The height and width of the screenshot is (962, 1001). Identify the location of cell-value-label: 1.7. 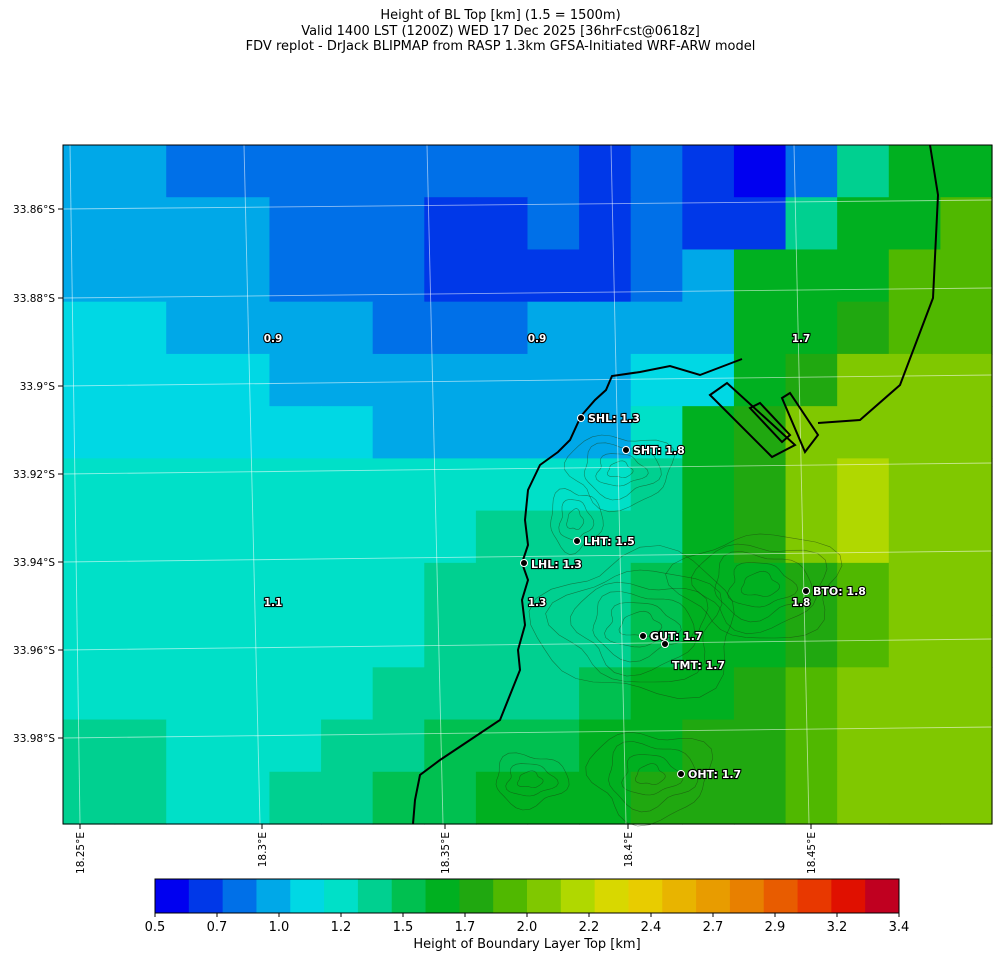
(801, 339).